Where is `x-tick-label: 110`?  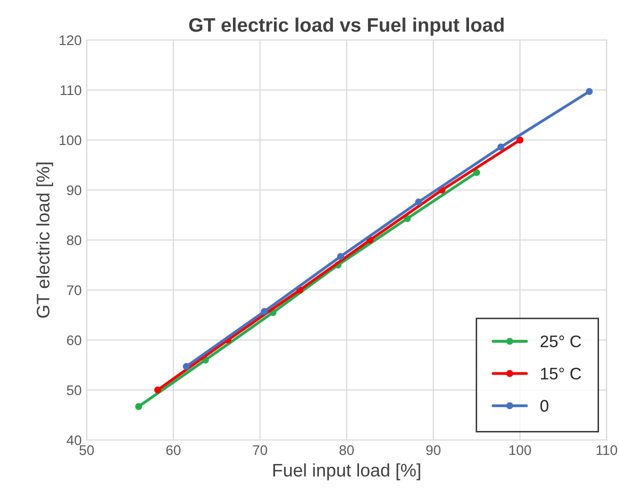 x-tick-label: 110 is located at coordinates (607, 450).